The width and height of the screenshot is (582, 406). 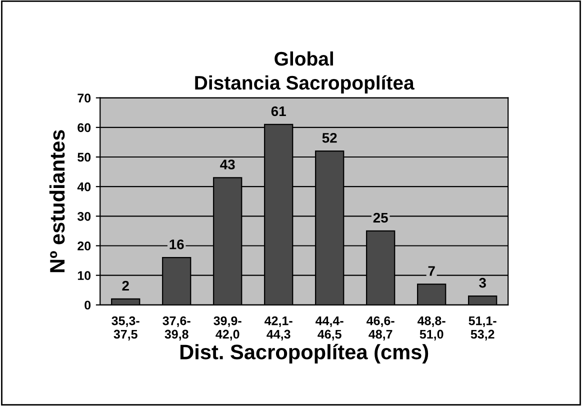 I want to click on data-label: 61, so click(x=278, y=111).